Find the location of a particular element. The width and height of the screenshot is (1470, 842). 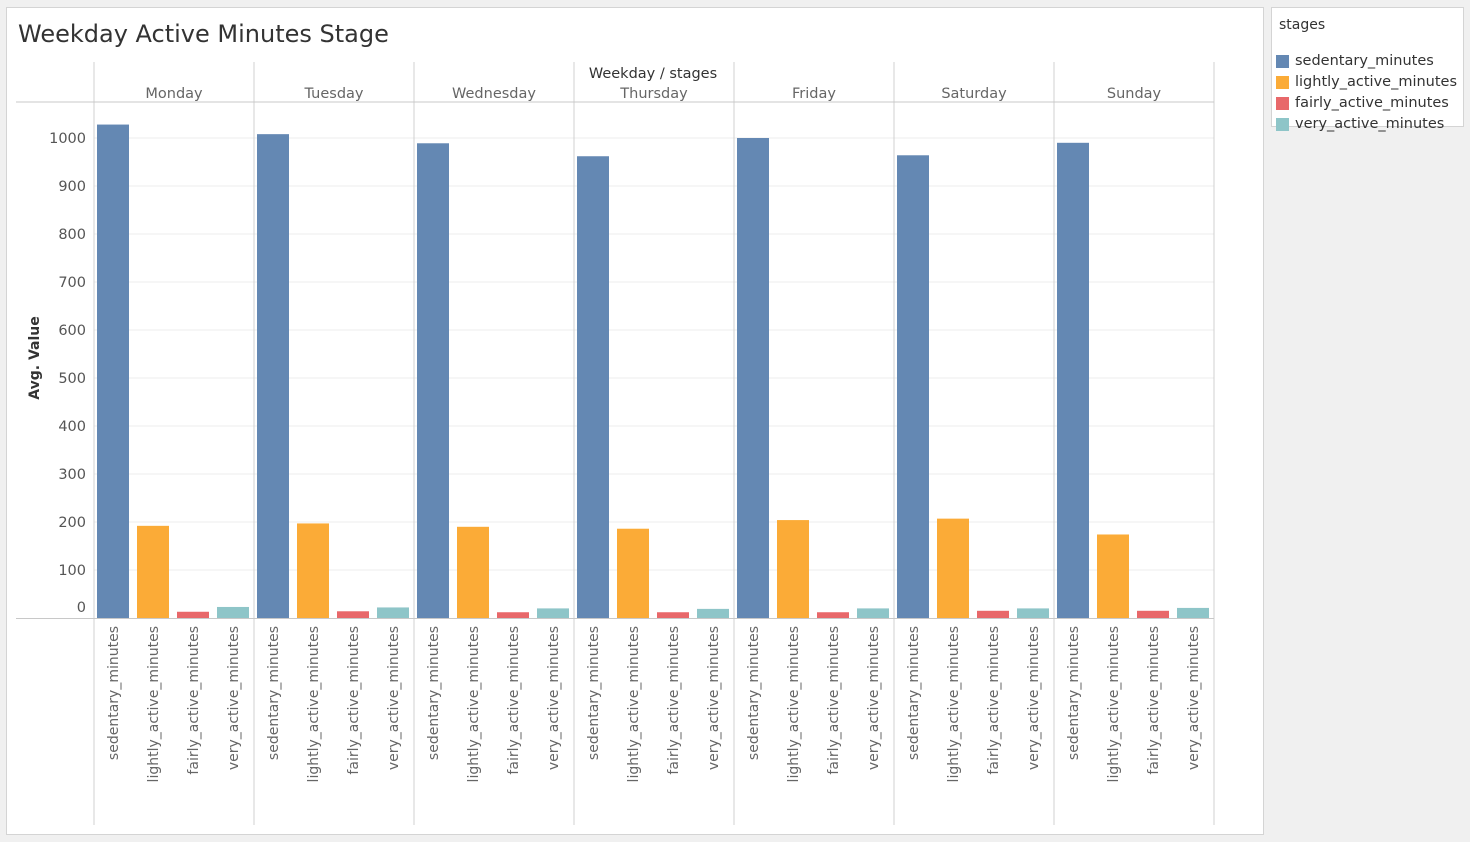

legend-item-lightly-active: lightly_active_minutes is located at coordinates (1366, 82).